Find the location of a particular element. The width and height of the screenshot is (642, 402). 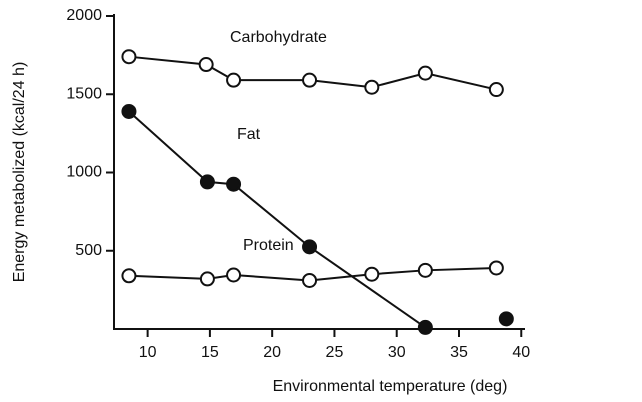

x-tick-label: 25 is located at coordinates (335, 352).